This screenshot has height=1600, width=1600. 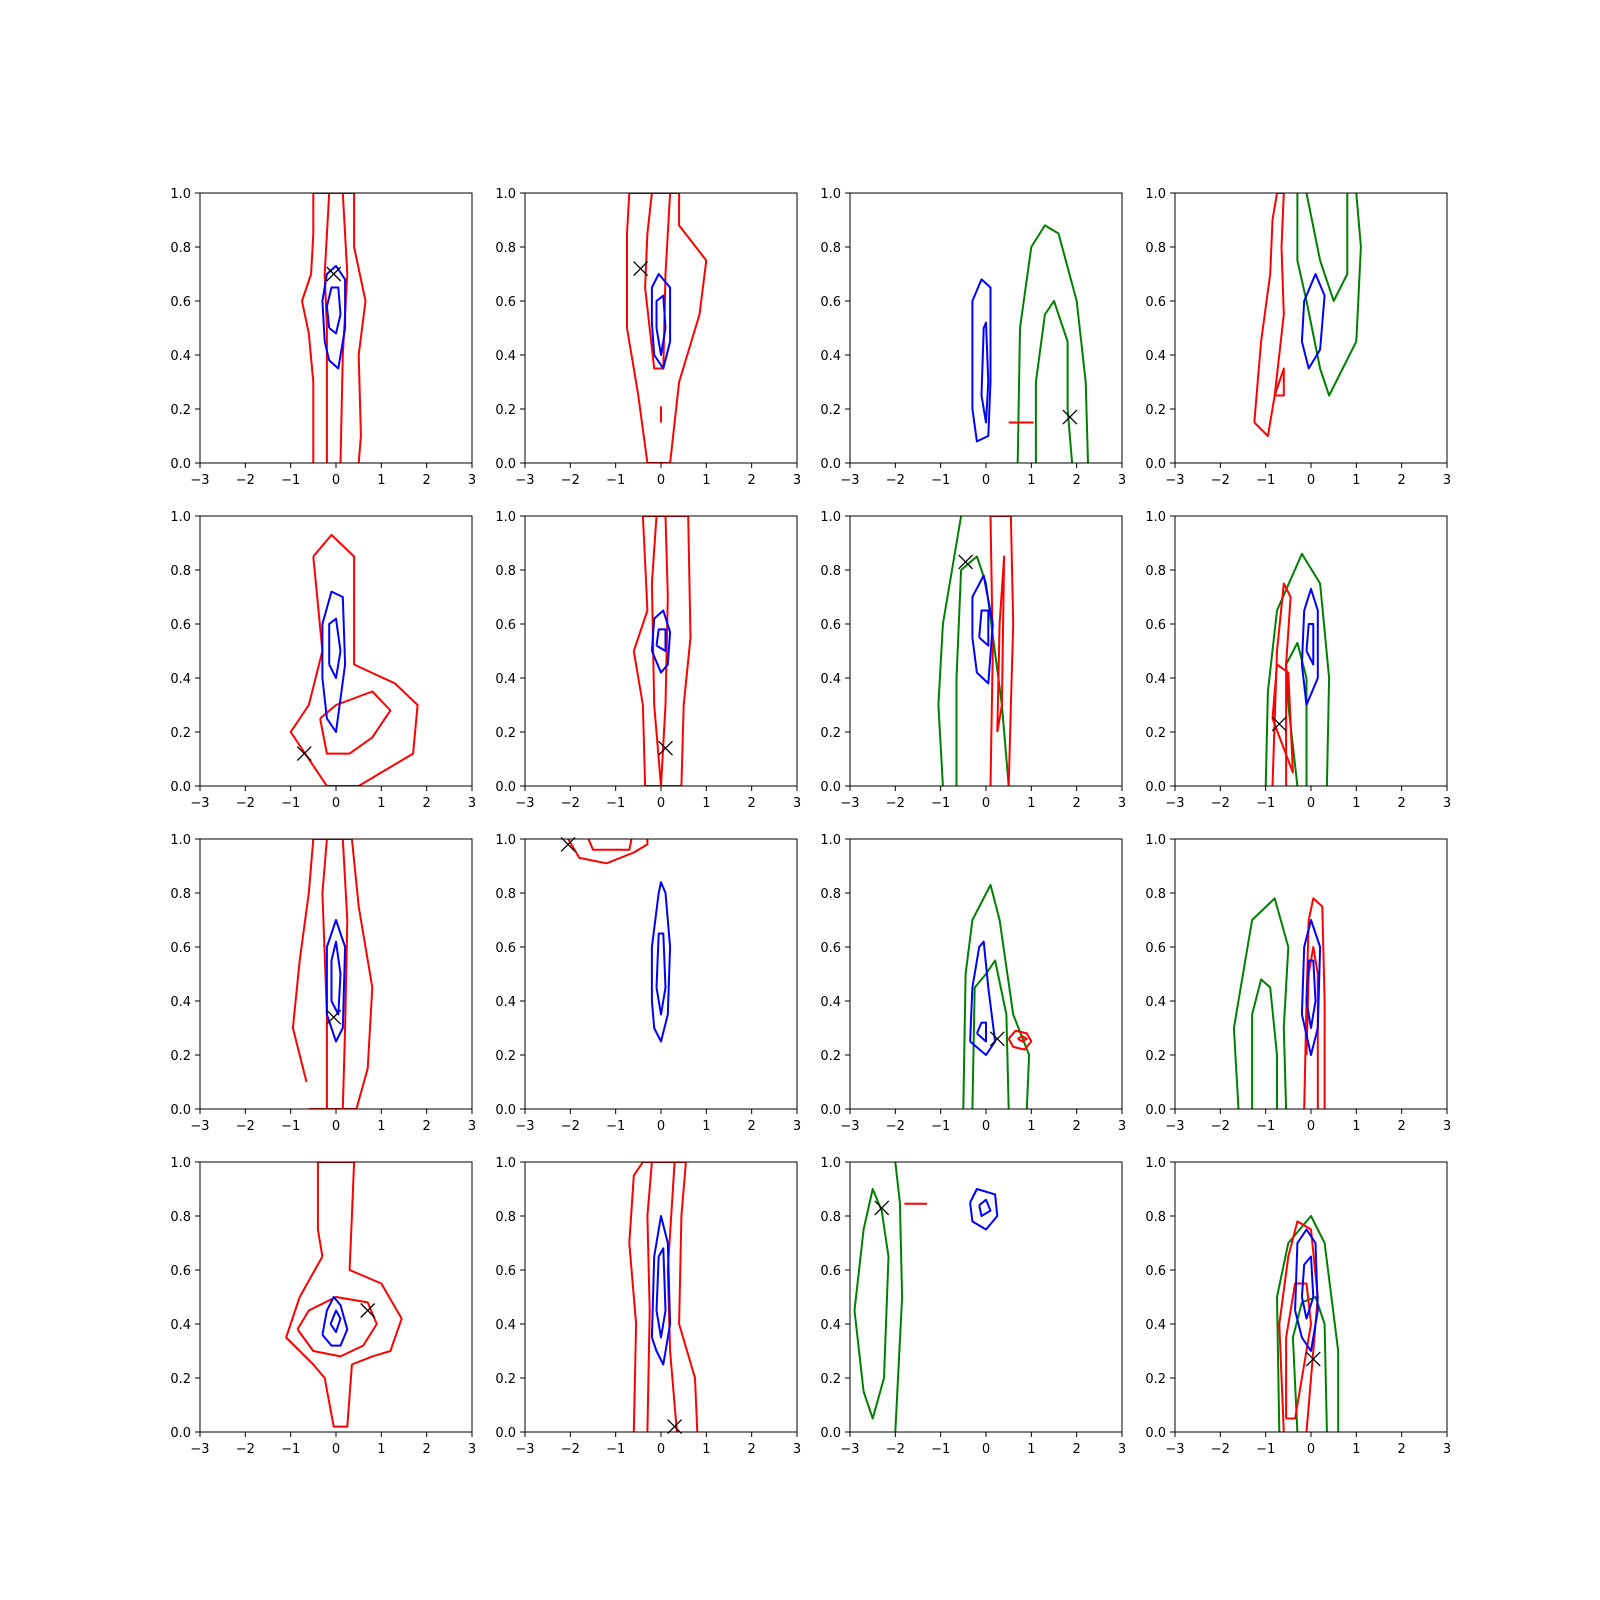 I want to click on subplot-6: −3 −2 −1 0 1 2 3 0.0 0.2 0.4 0.6 0.8 1.0, so click(x=648, y=660).